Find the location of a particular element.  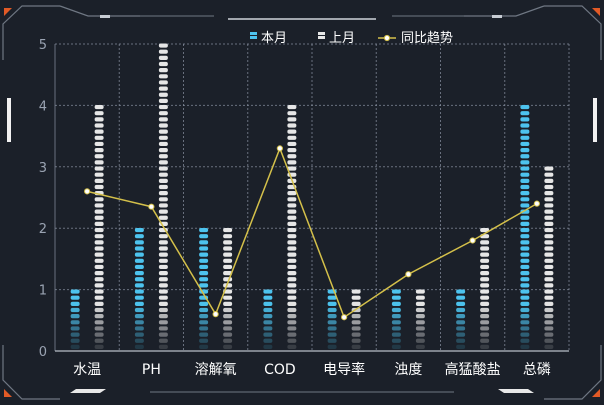

frame-bottom-mark-right is located at coordinates (516, 391).